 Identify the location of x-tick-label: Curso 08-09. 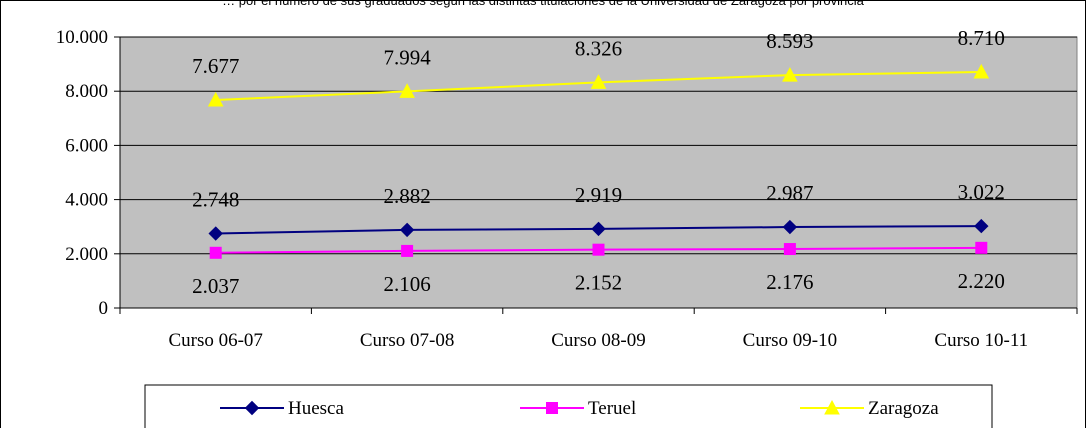
(598, 340).